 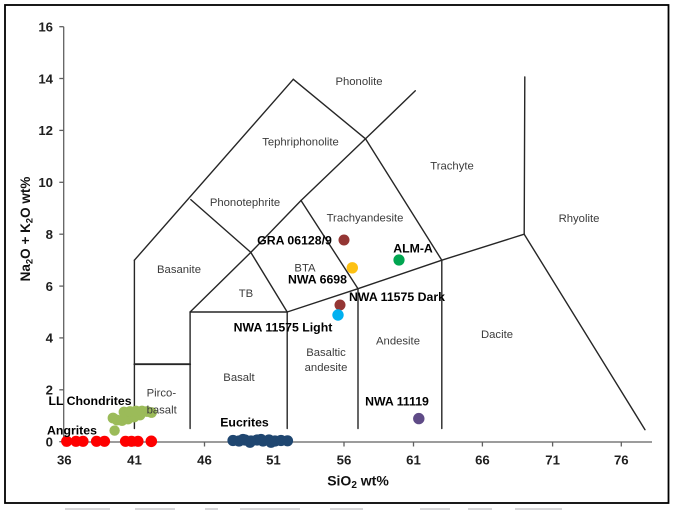 What do you see at coordinates (45, 182) in the screenshot?
I see `svg-text: 10` at bounding box center [45, 182].